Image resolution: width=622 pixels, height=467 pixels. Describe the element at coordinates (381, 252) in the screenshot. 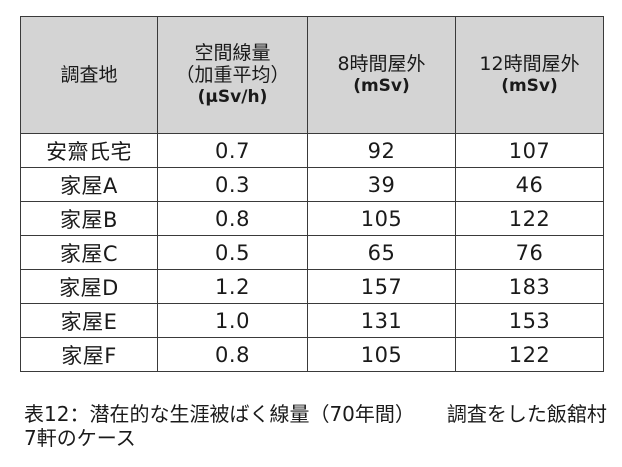

I see `cell-8h-dose: 65` at that location.